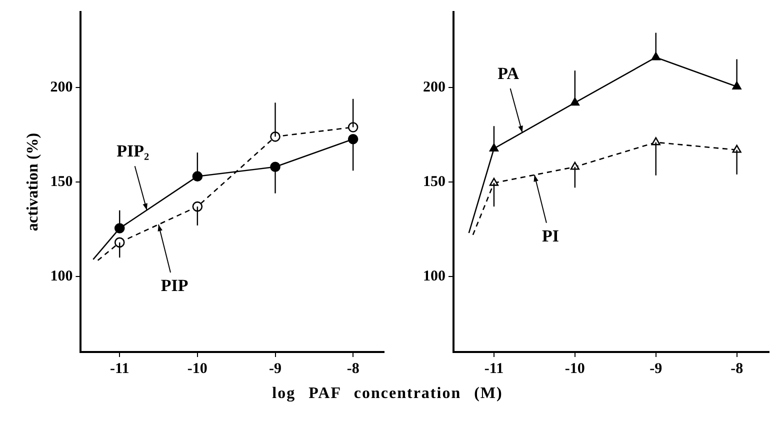  Describe the element at coordinates (174, 285) in the screenshot. I see `text: PIP` at that location.